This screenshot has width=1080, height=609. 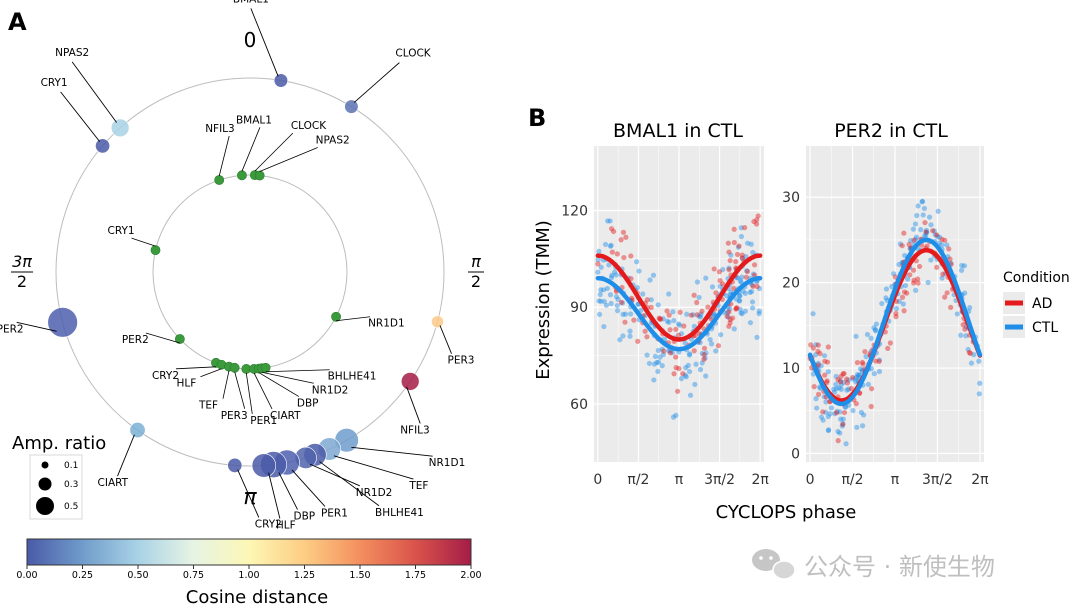 I want to click on colorbar-title: Cosine distance, so click(x=257, y=597).